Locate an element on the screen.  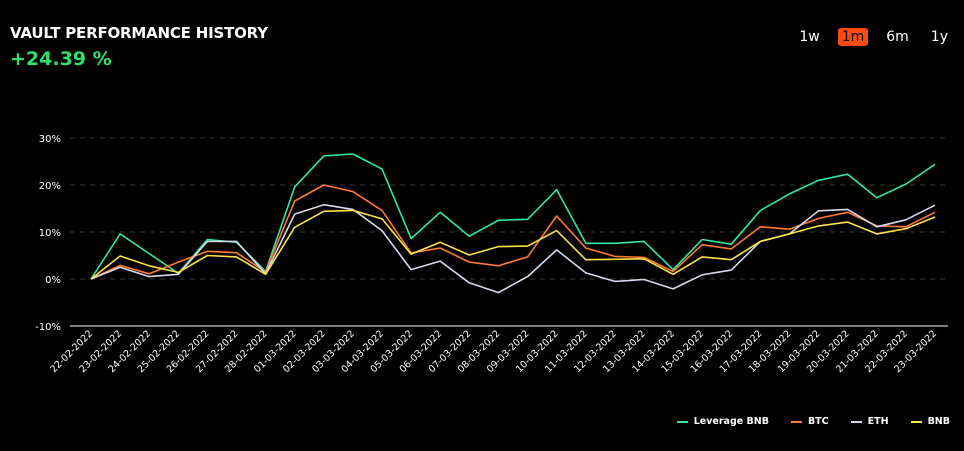
range-1m-button: 1m is located at coordinates (853, 37).